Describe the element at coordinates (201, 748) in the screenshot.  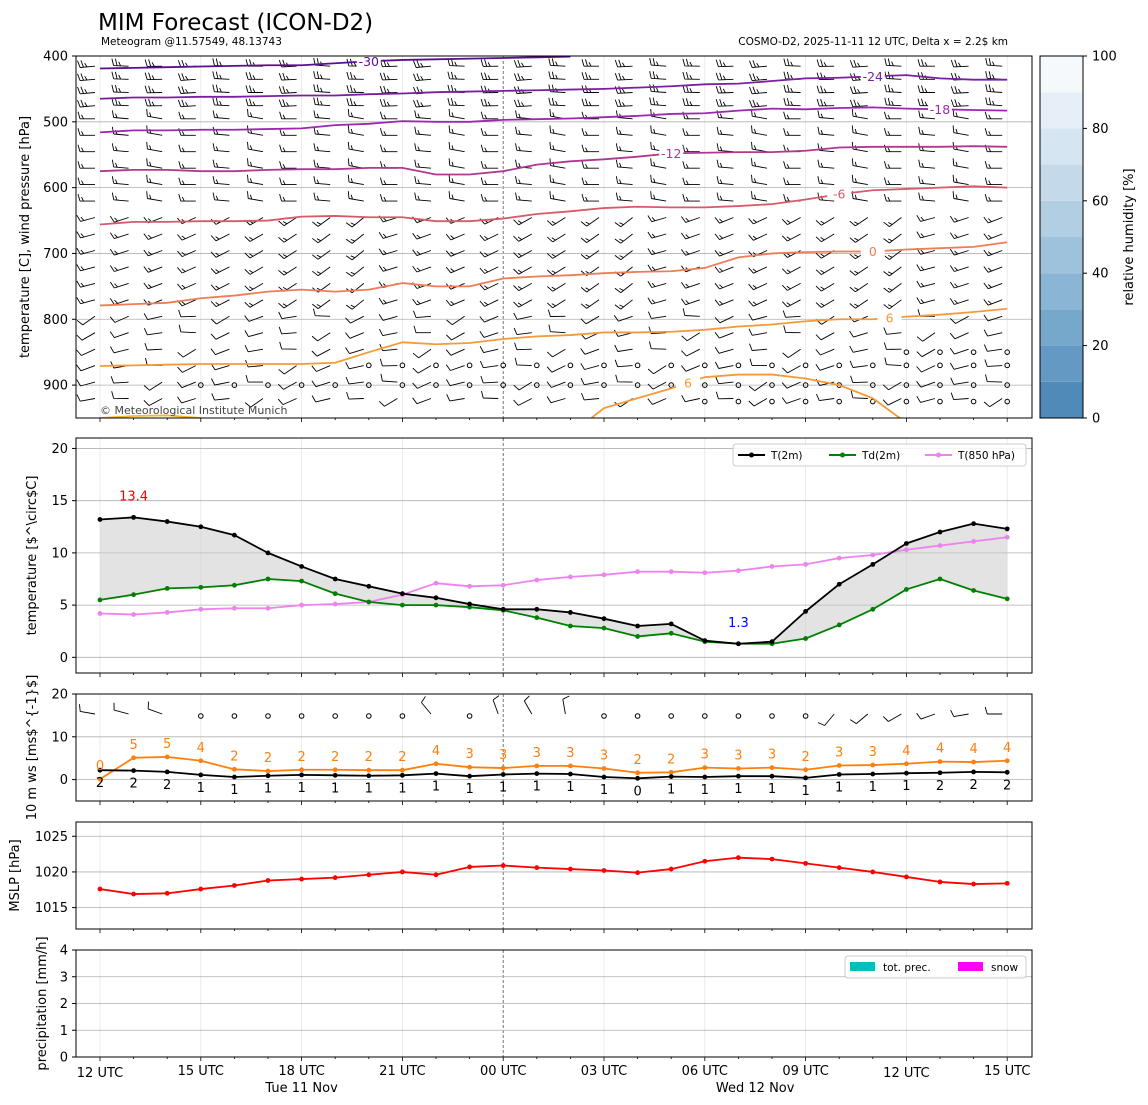
I see `gust-value-label: 4` at that location.